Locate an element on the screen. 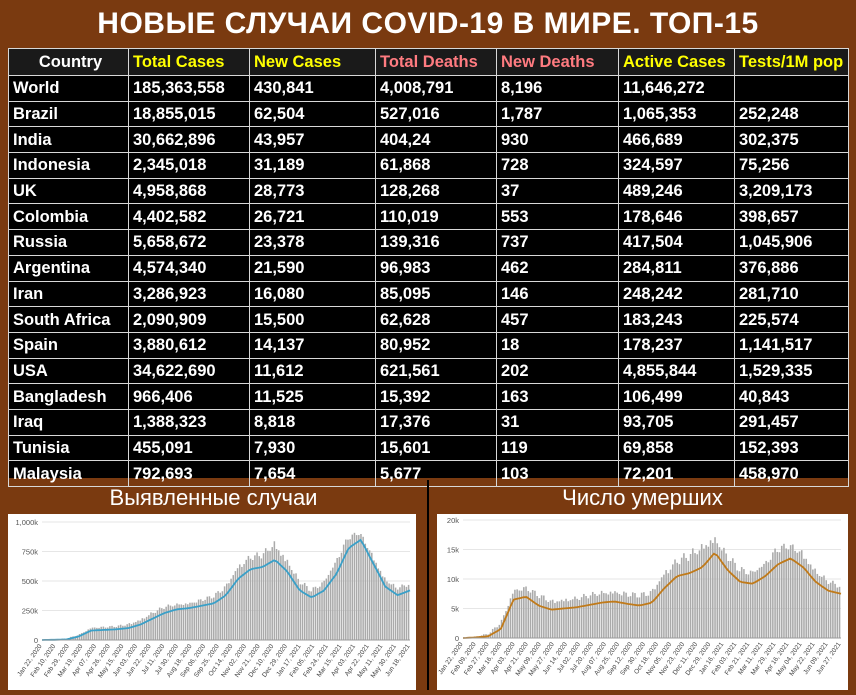 This screenshot has width=856, height=695. col-total-cases-cell: 185,363,558 is located at coordinates (189, 89).